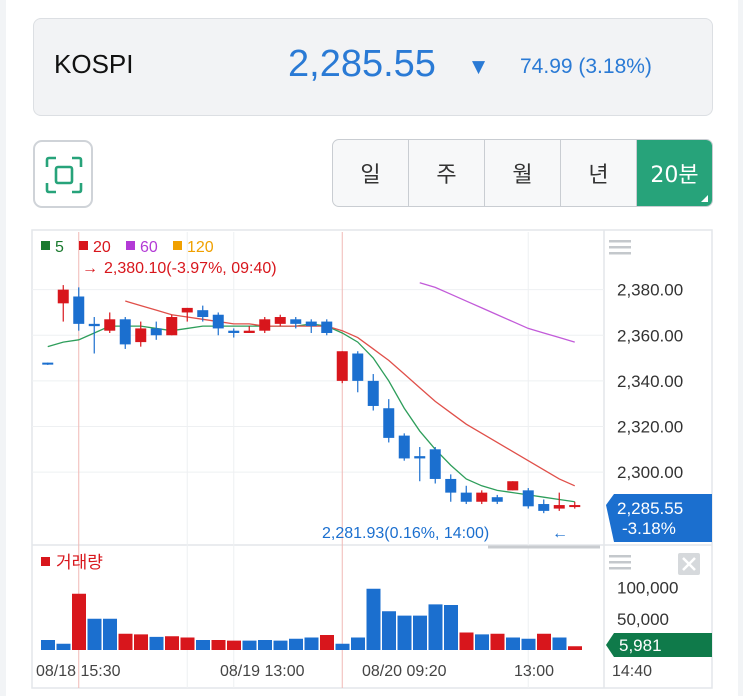 The height and width of the screenshot is (696, 743). I want to click on volume-close-icon, so click(689, 564).